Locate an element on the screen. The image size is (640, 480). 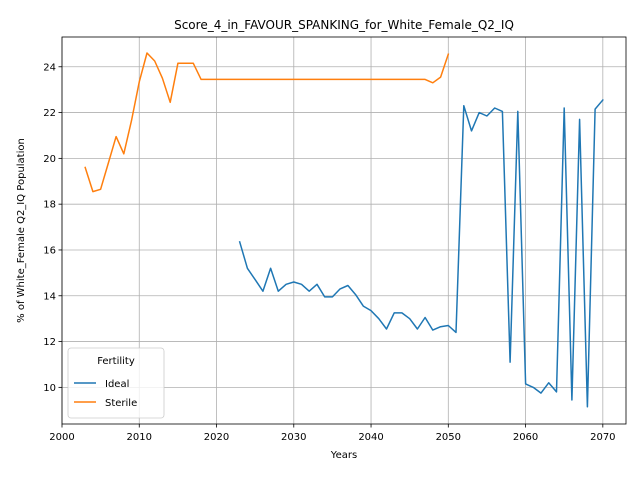
legend: Fertility Ideal Sterile is located at coordinates (116, 383).